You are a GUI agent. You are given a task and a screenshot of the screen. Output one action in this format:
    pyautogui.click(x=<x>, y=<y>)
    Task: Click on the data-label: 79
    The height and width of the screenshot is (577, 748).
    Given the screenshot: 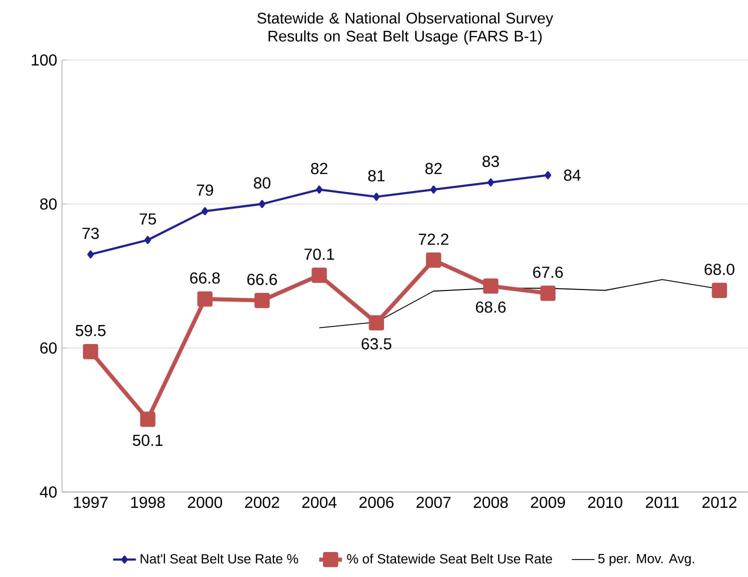 What is the action you would take?
    pyautogui.click(x=205, y=190)
    